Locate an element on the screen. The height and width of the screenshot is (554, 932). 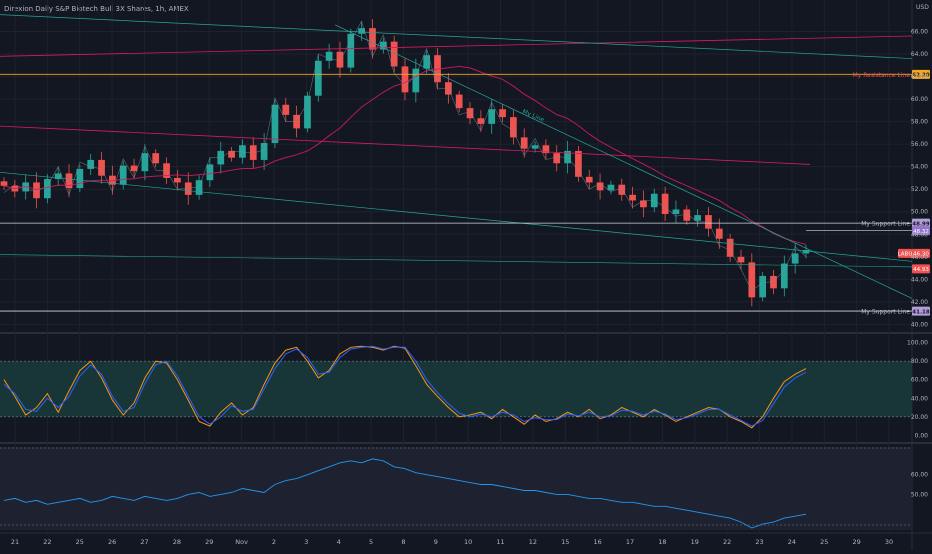
level-price-badge-text: 48.99 is located at coordinates (921, 224).